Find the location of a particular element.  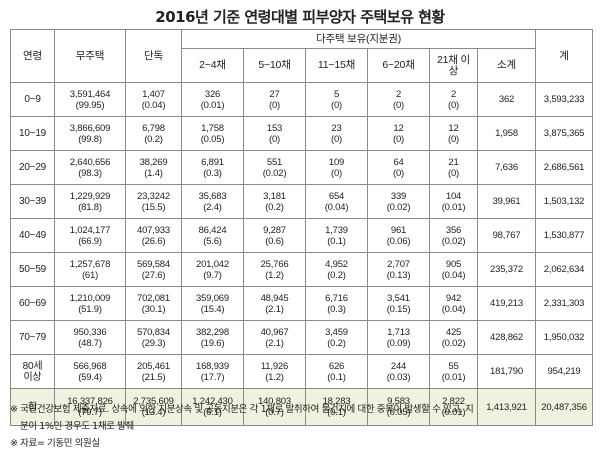

multi-cell-value: 104 is located at coordinates (453, 196).